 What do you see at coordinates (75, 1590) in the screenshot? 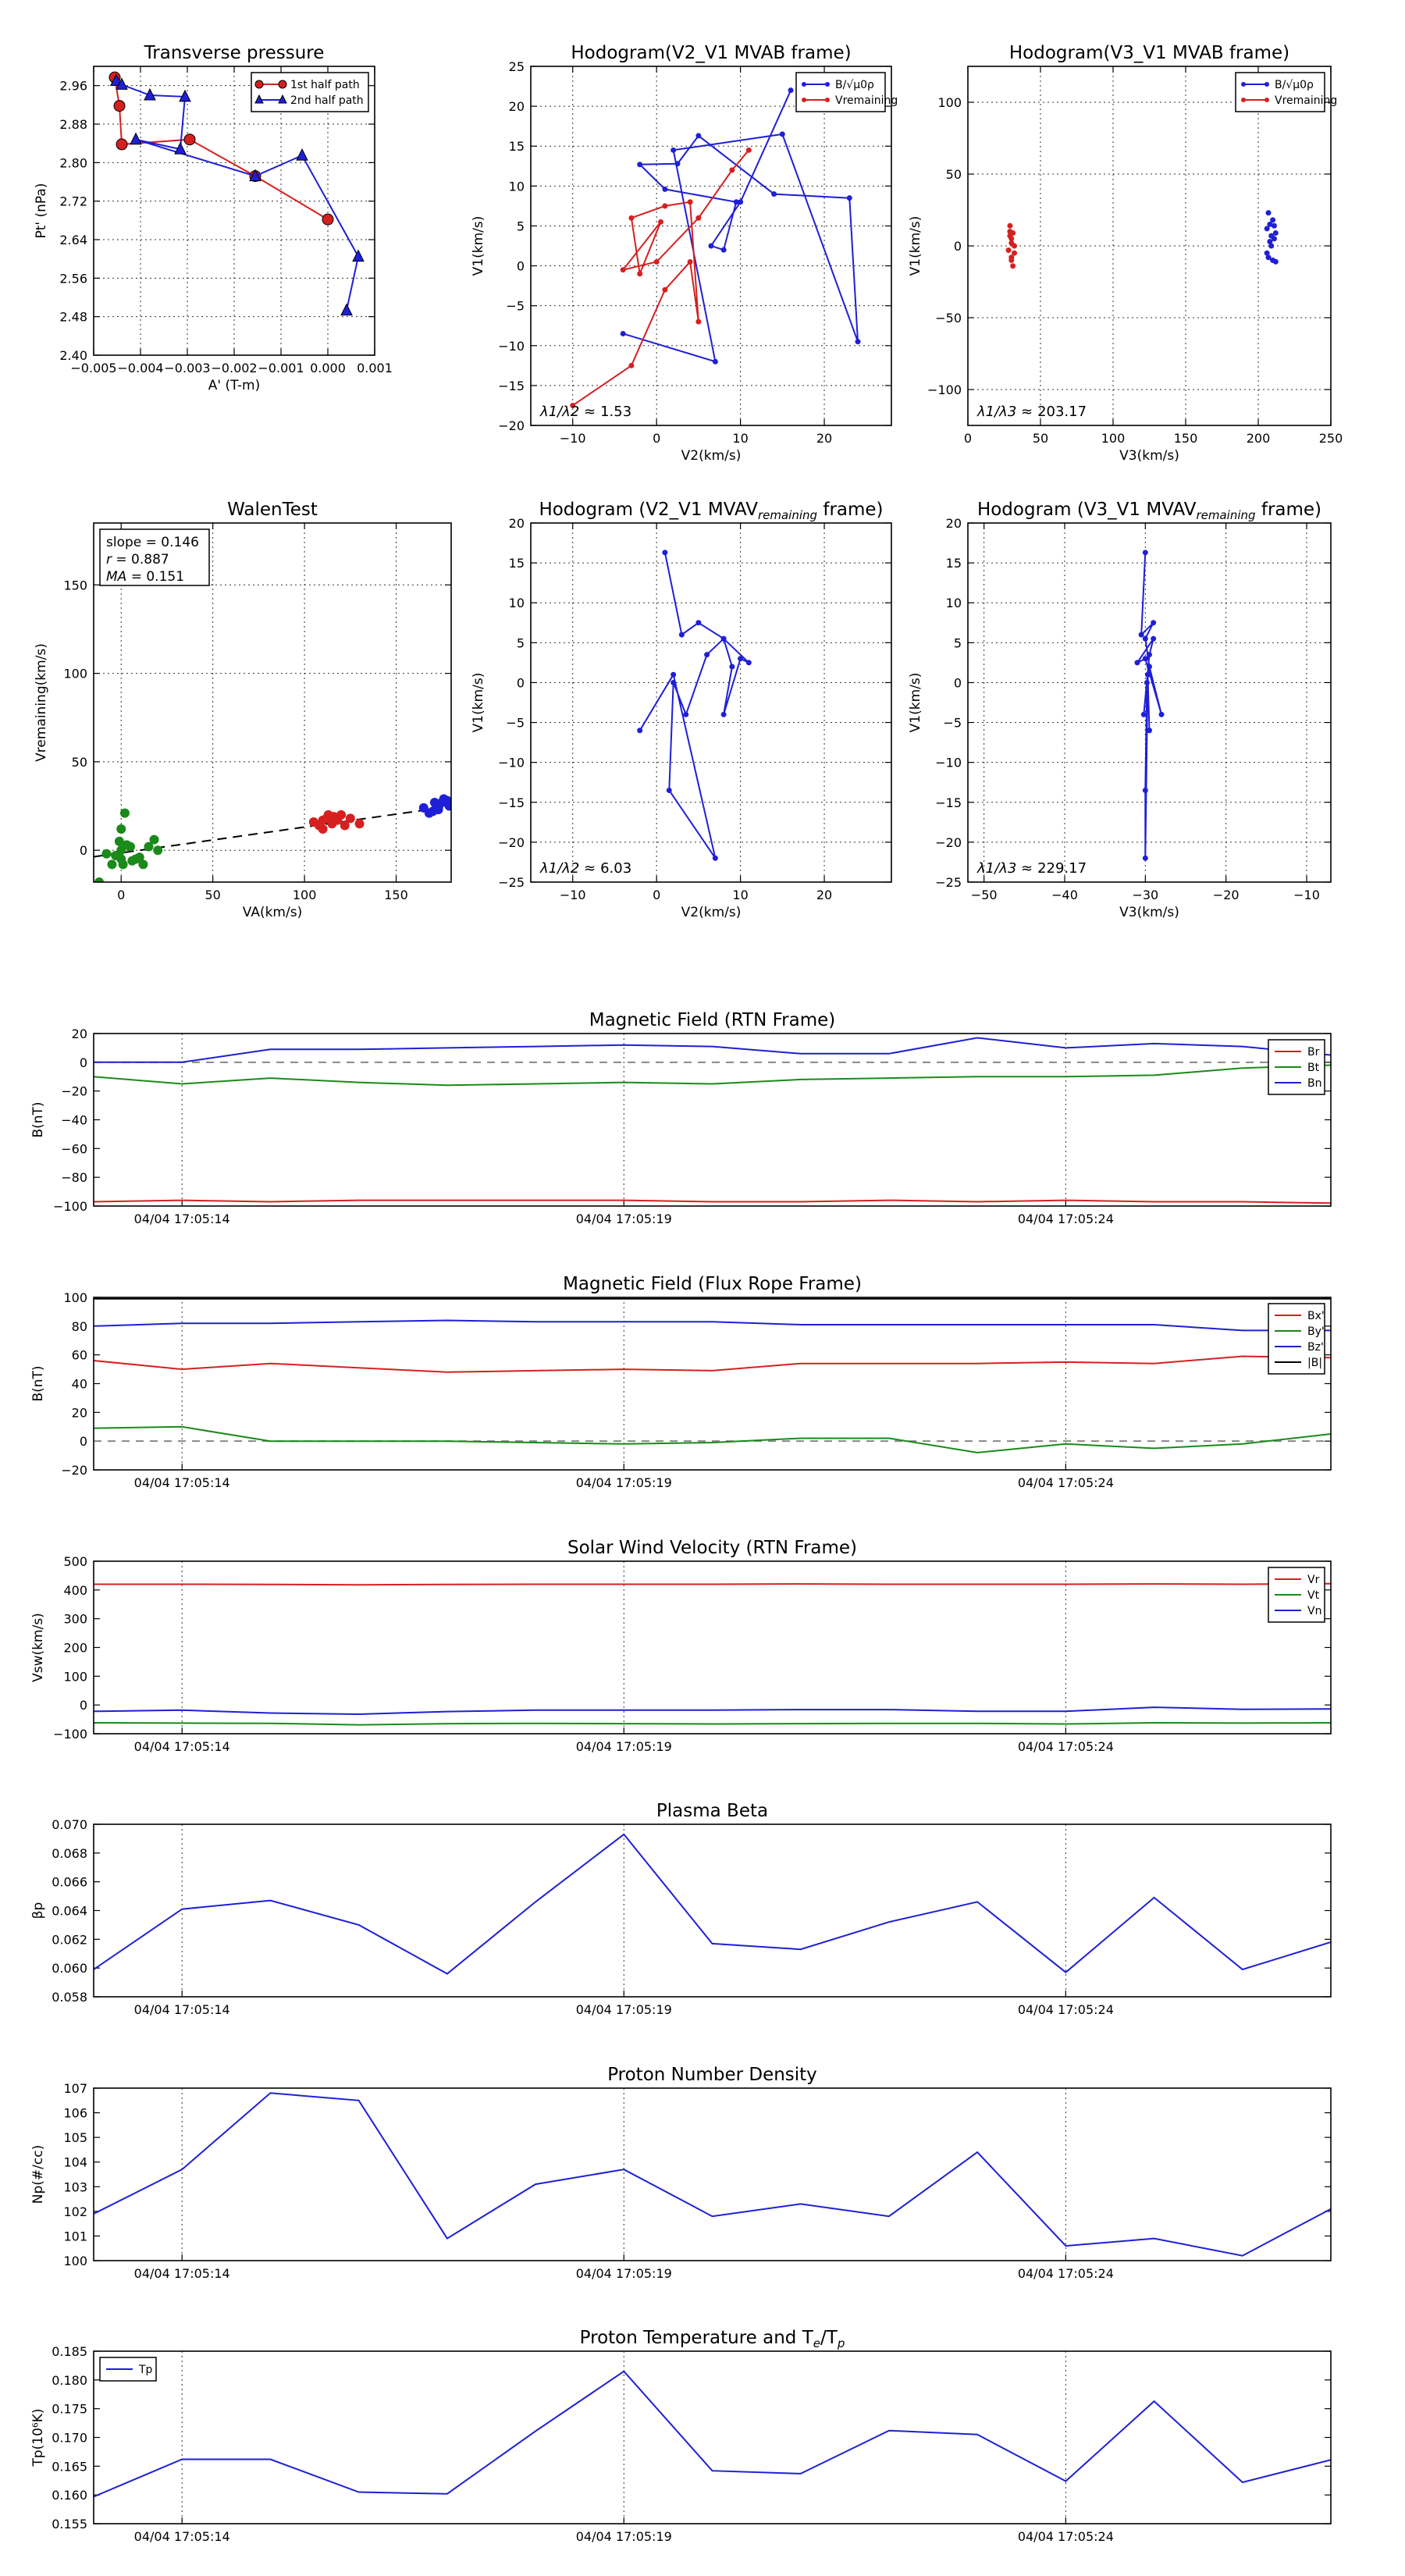
I see `y-tick-label: 400` at bounding box center [75, 1590].